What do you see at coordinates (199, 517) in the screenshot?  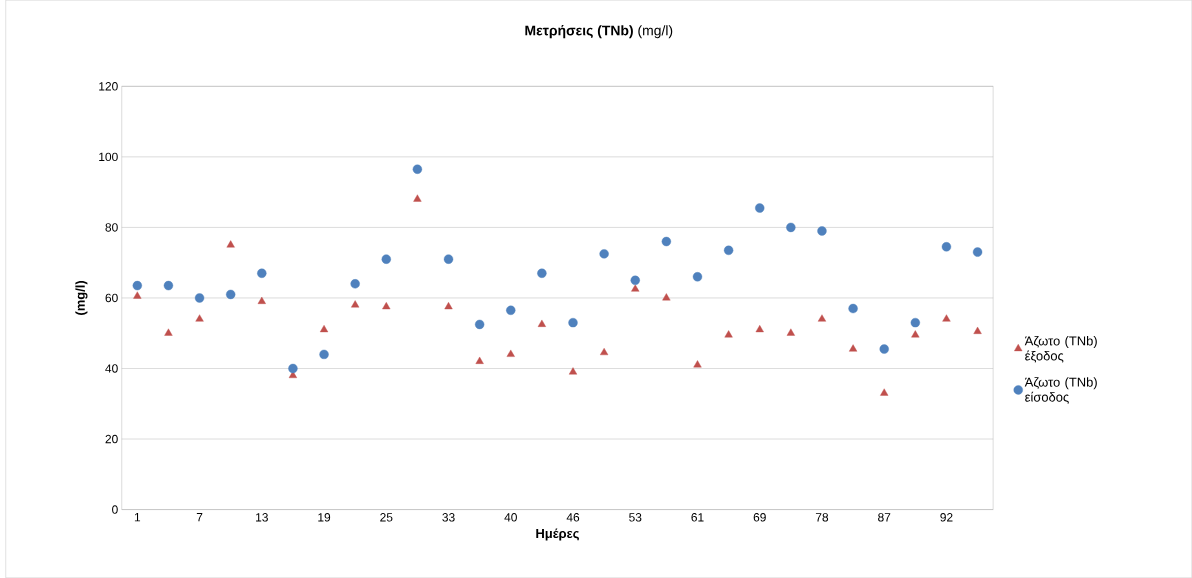 I see `x-tick-label: 7` at bounding box center [199, 517].